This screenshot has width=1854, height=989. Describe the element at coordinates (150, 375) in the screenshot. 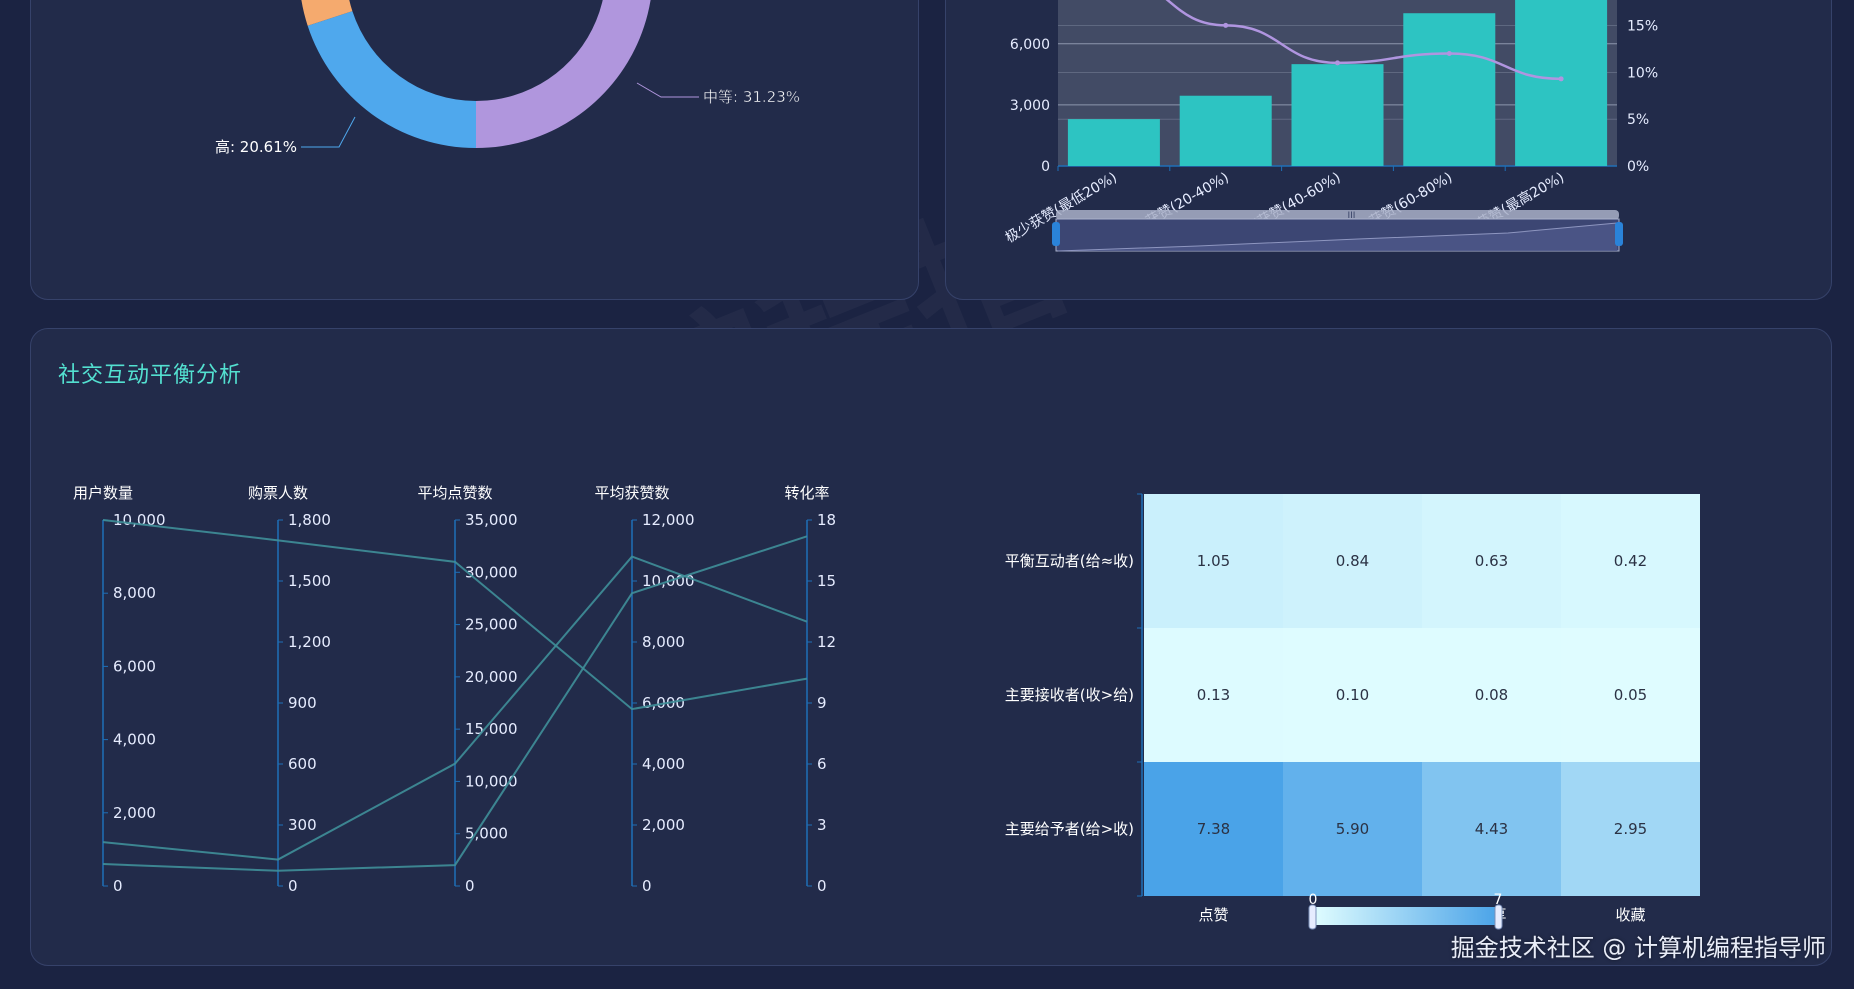

I see `panel-title: 社交互动平衡分析` at that location.